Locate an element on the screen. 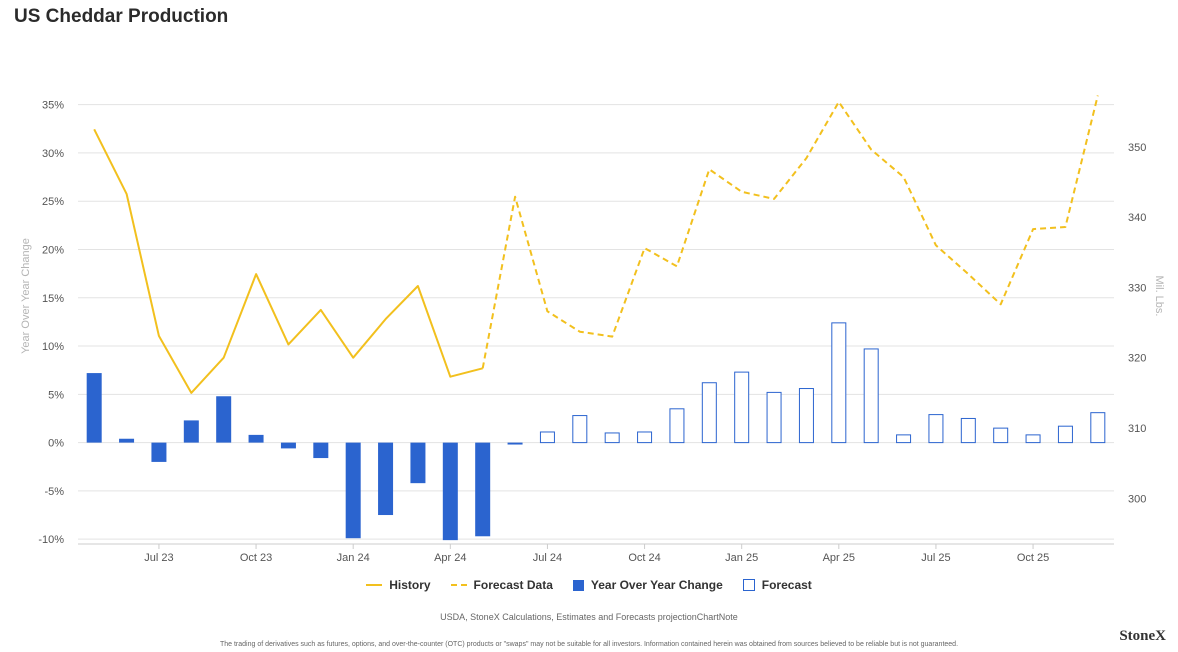  legend-label-forecast-data: Forecast Data is located at coordinates (513, 585).